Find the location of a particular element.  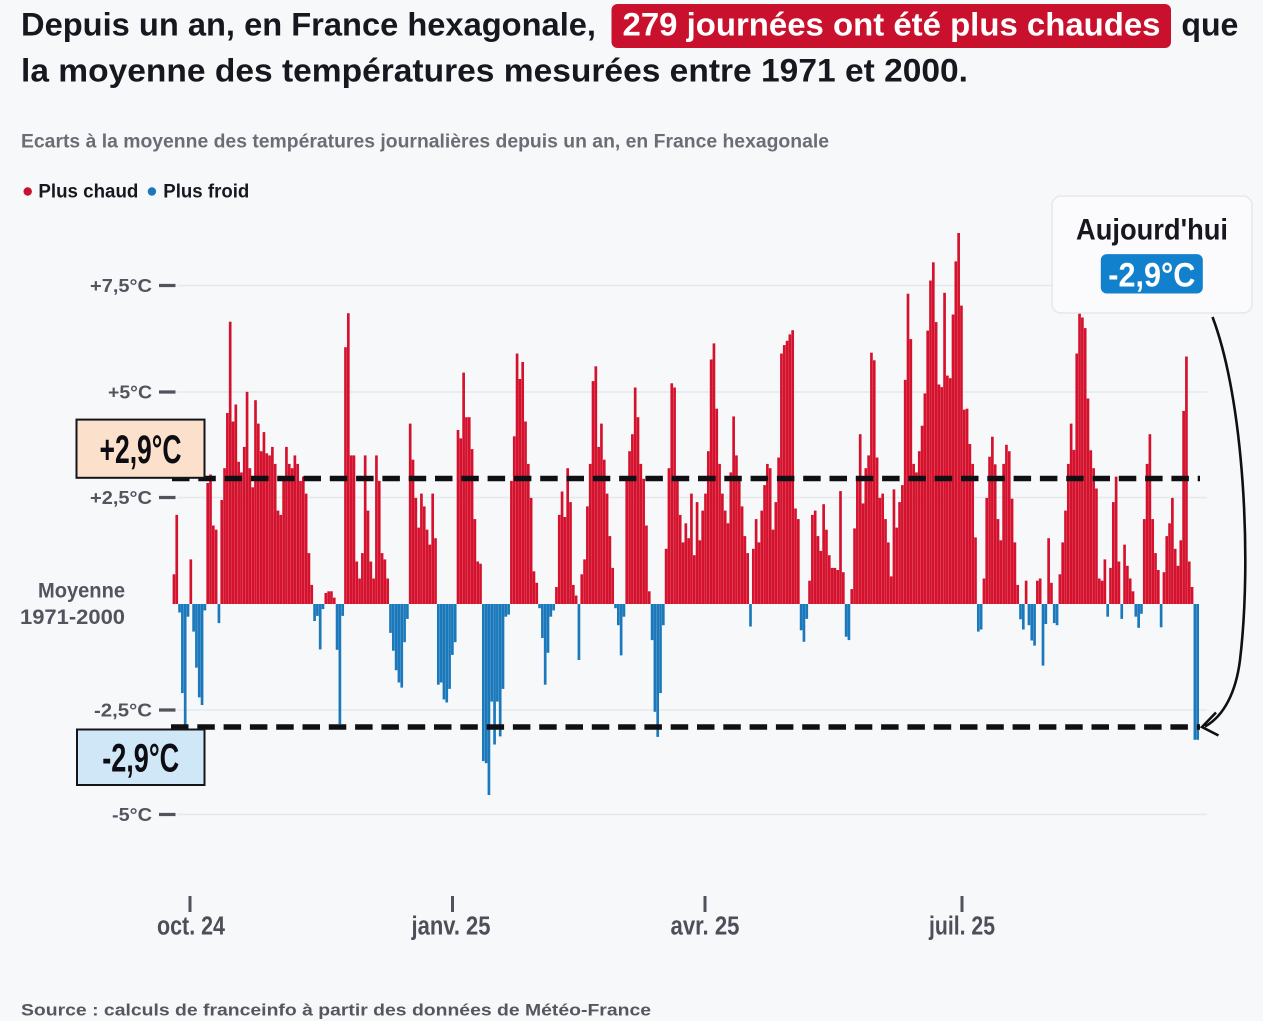

svg-text: +7,5°C is located at coordinates (121, 286).